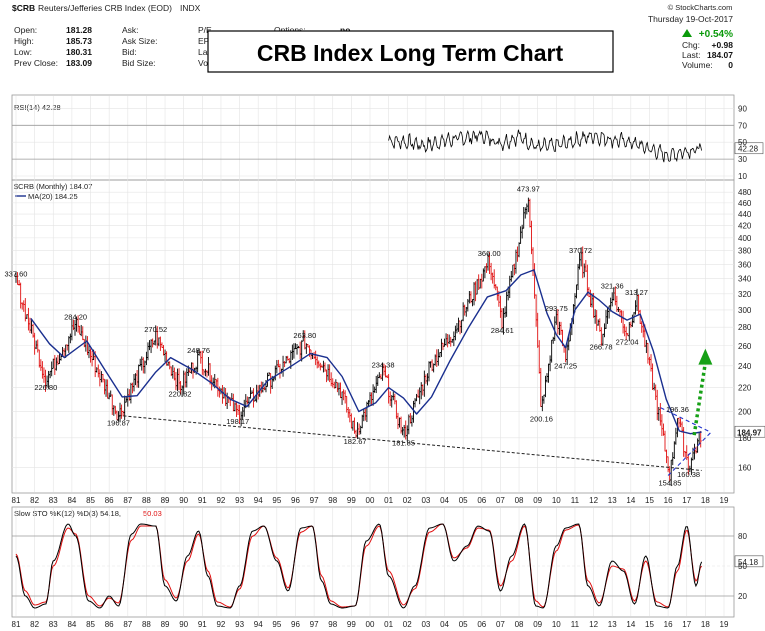 The height and width of the screenshot is (631, 765). What do you see at coordinates (155, 329) in the screenshot?
I see `pivot-label: 270.52` at bounding box center [155, 329].